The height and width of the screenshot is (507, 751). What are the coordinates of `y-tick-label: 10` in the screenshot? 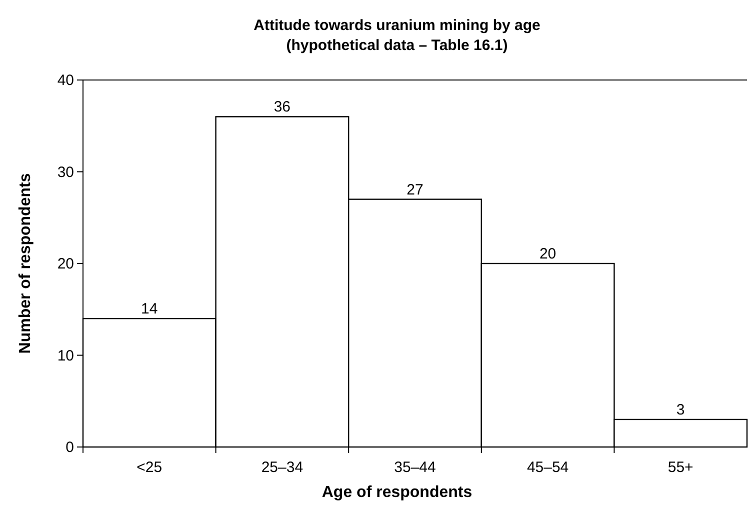 It's located at (65, 355).